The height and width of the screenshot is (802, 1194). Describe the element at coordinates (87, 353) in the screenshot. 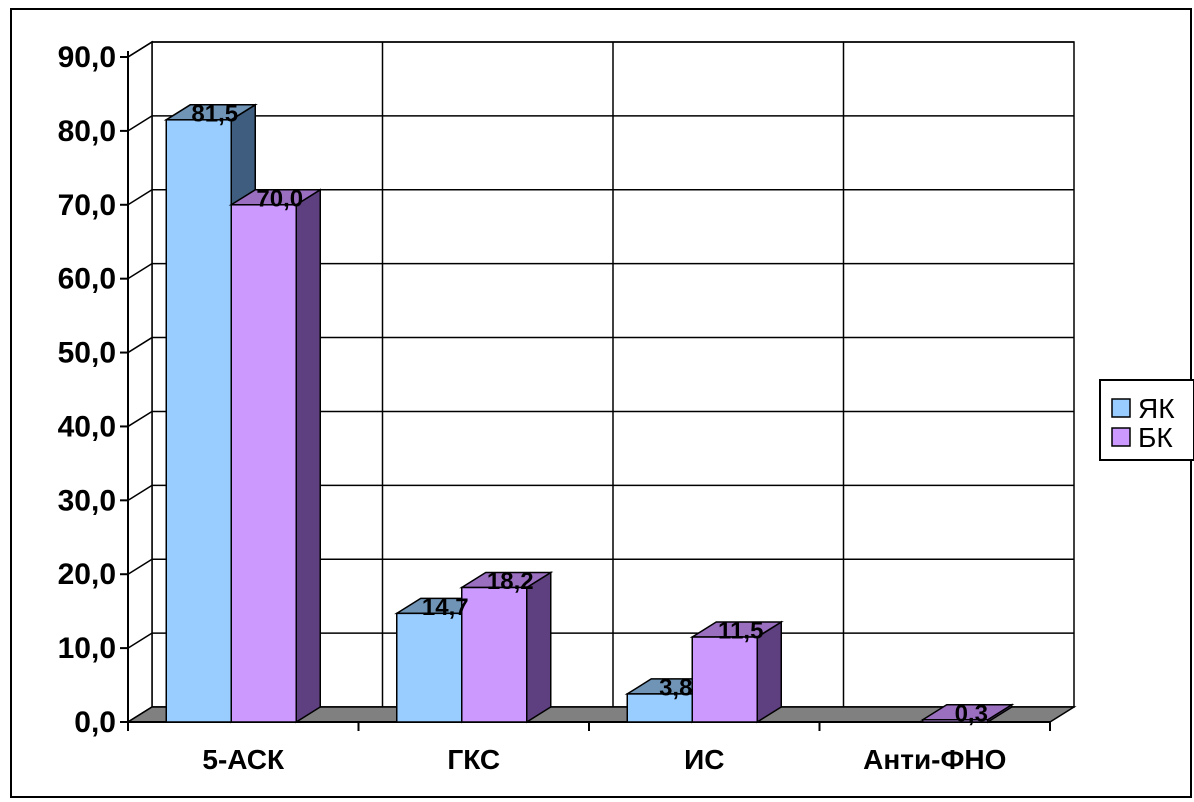

I see `y-tick-label-5: 50,0` at that location.